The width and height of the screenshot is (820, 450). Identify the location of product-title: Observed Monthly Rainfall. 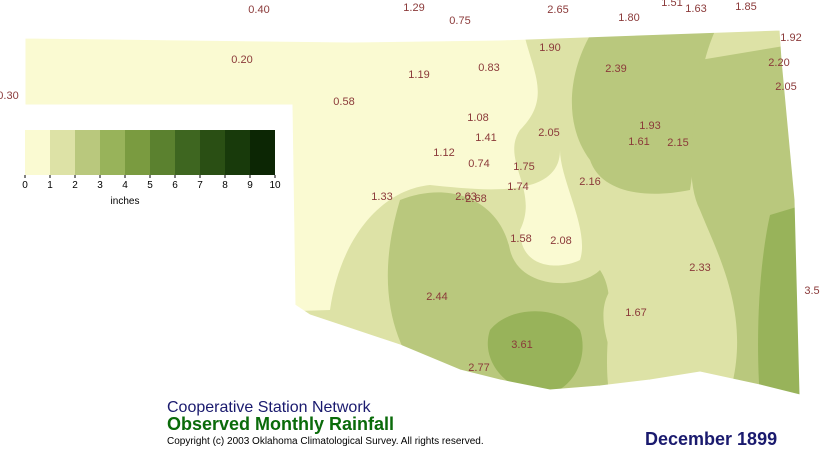
(280, 424).